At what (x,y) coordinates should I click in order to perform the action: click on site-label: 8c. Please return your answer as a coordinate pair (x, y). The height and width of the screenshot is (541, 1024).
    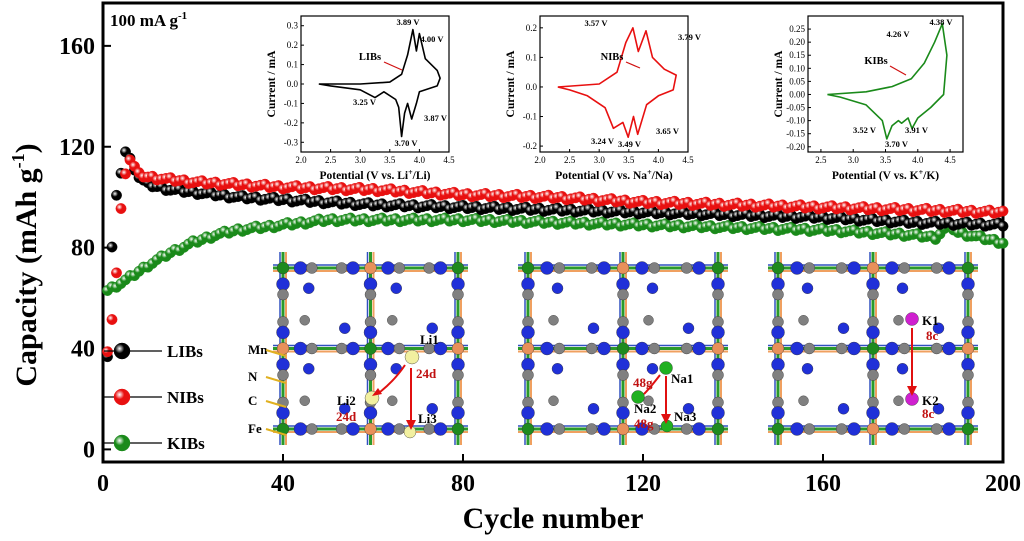
    Looking at the image, I should click on (928, 413).